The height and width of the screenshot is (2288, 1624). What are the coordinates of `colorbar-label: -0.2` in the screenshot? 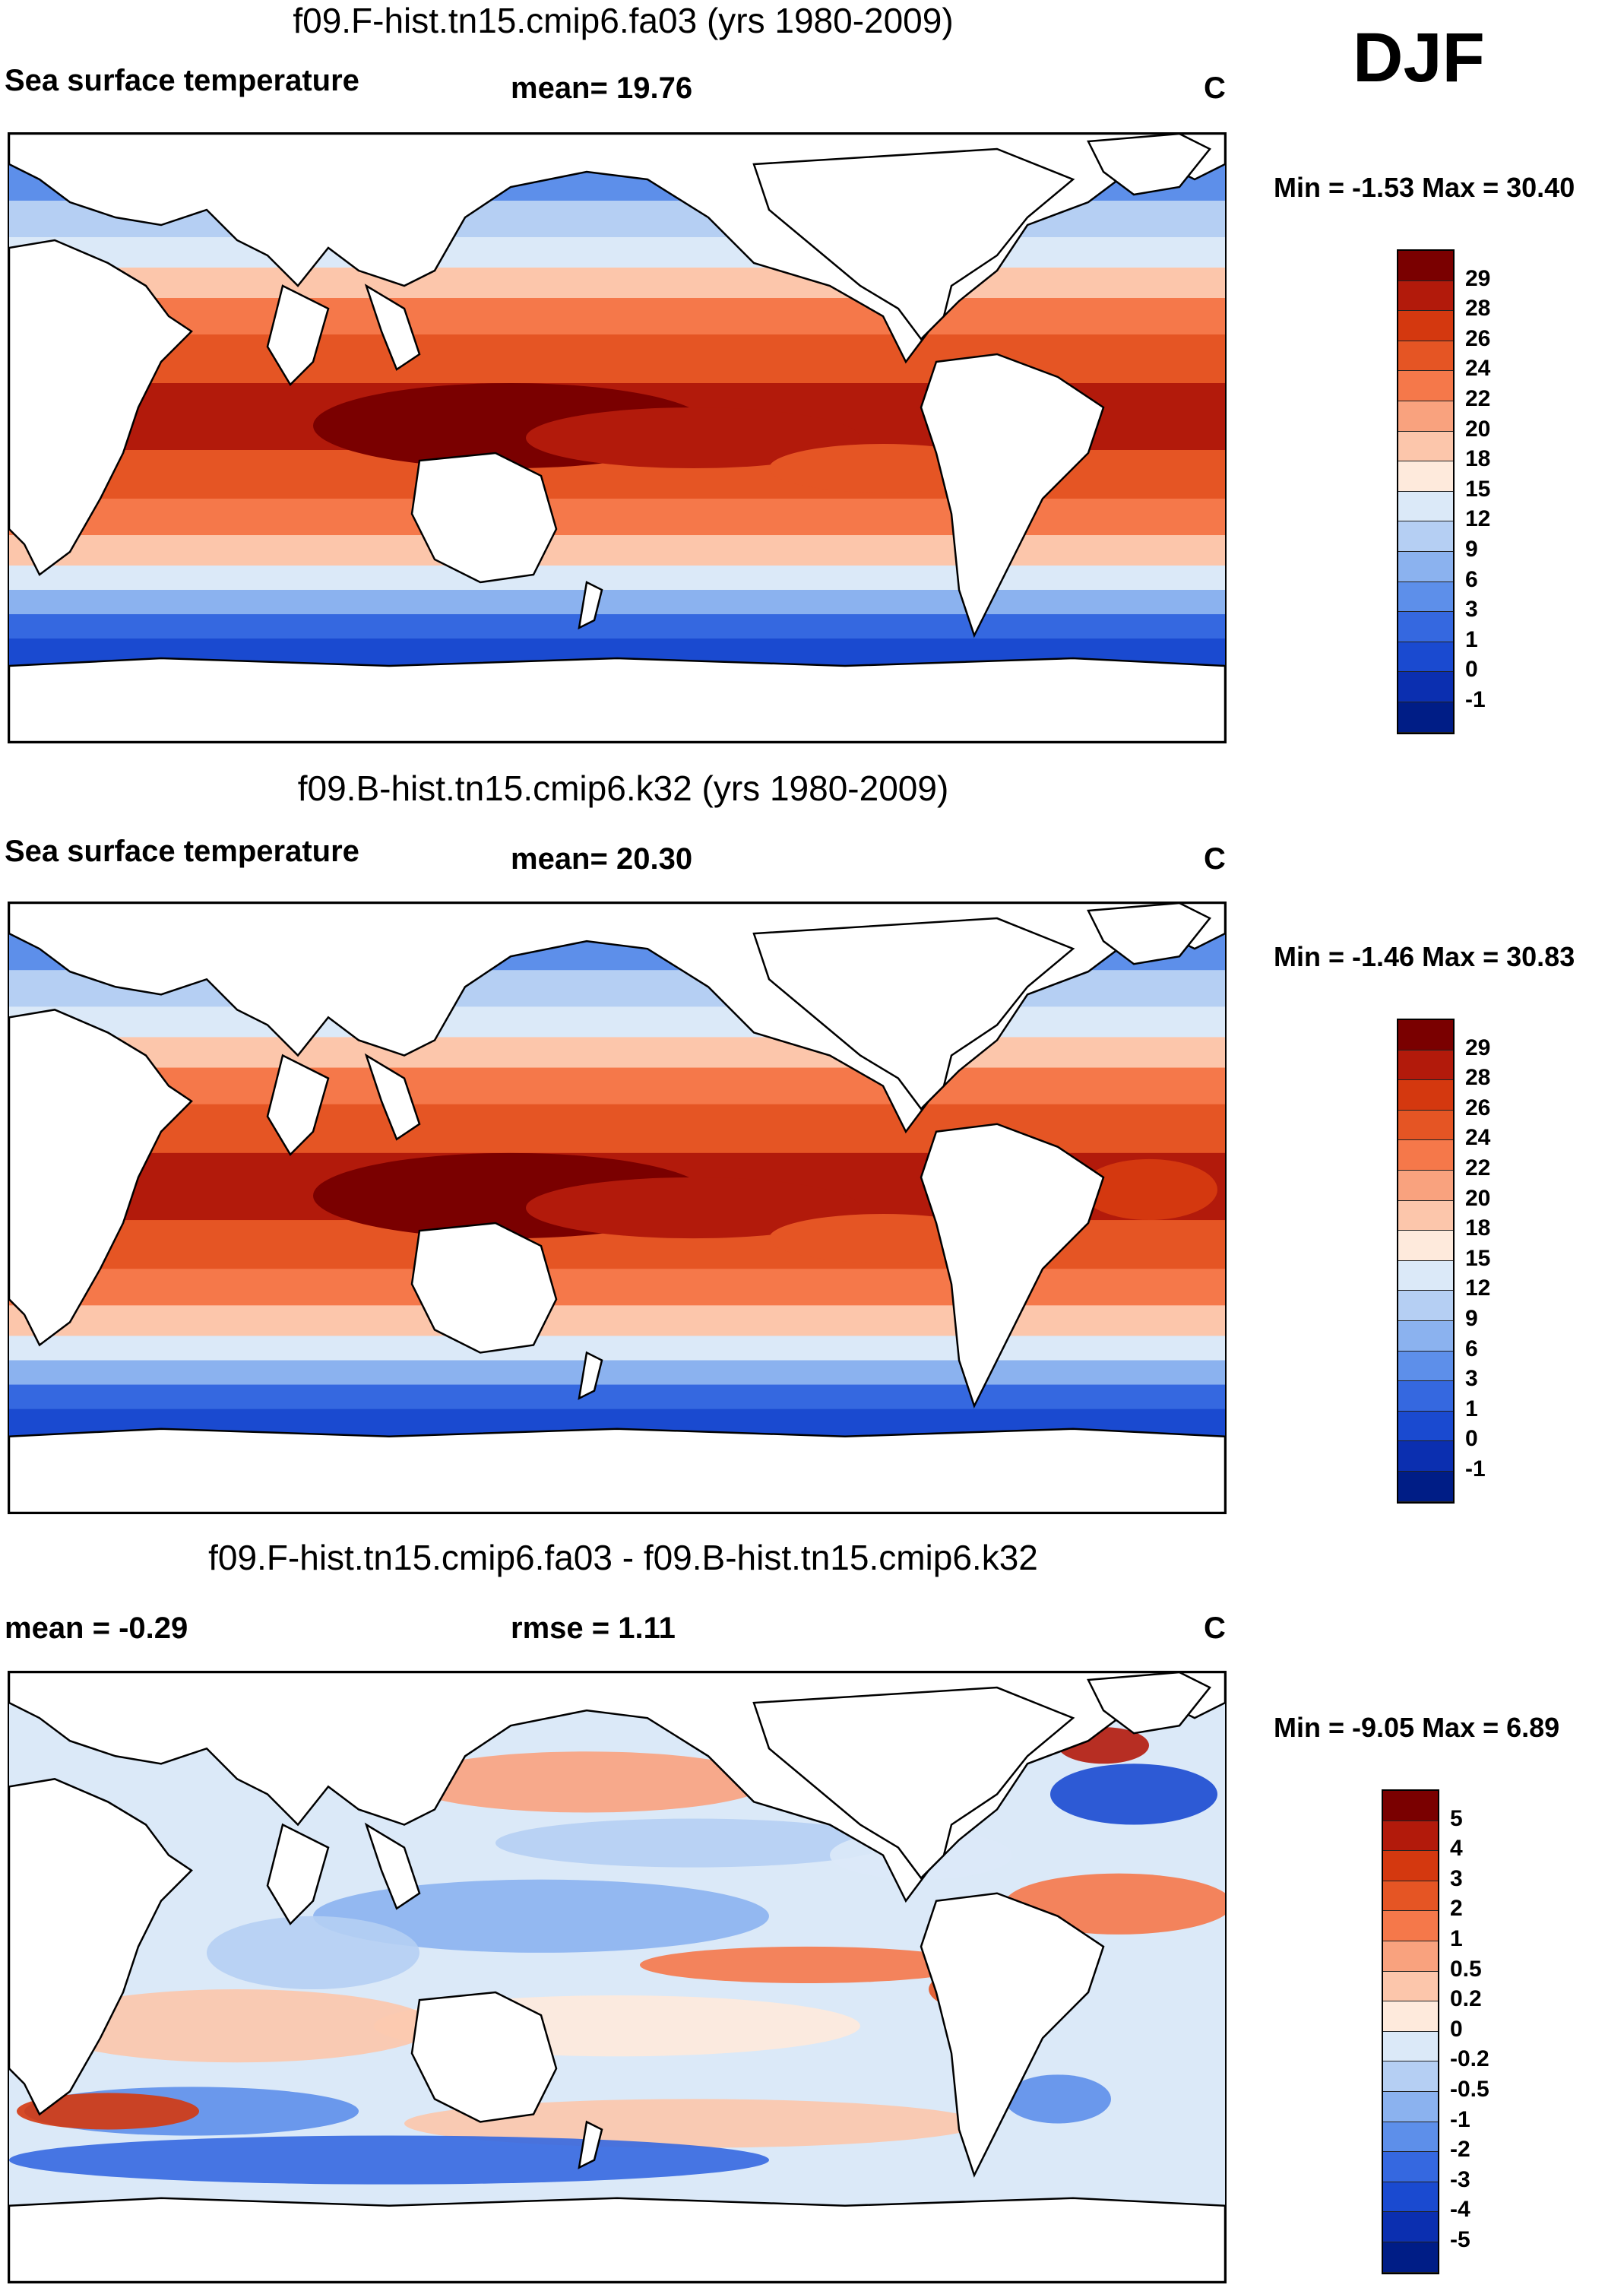 It's located at (1470, 2059).